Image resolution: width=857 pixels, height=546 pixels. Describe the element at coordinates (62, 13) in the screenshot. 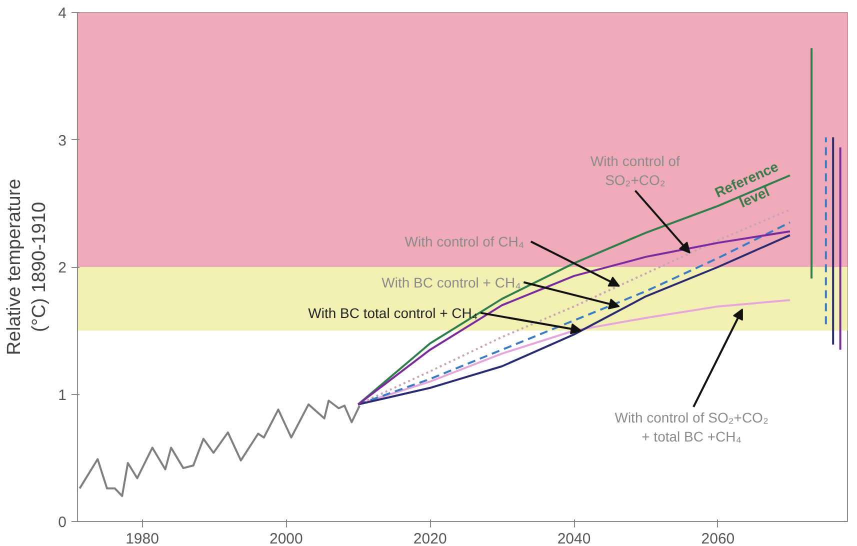

I see `y-tick-label: 4` at that location.